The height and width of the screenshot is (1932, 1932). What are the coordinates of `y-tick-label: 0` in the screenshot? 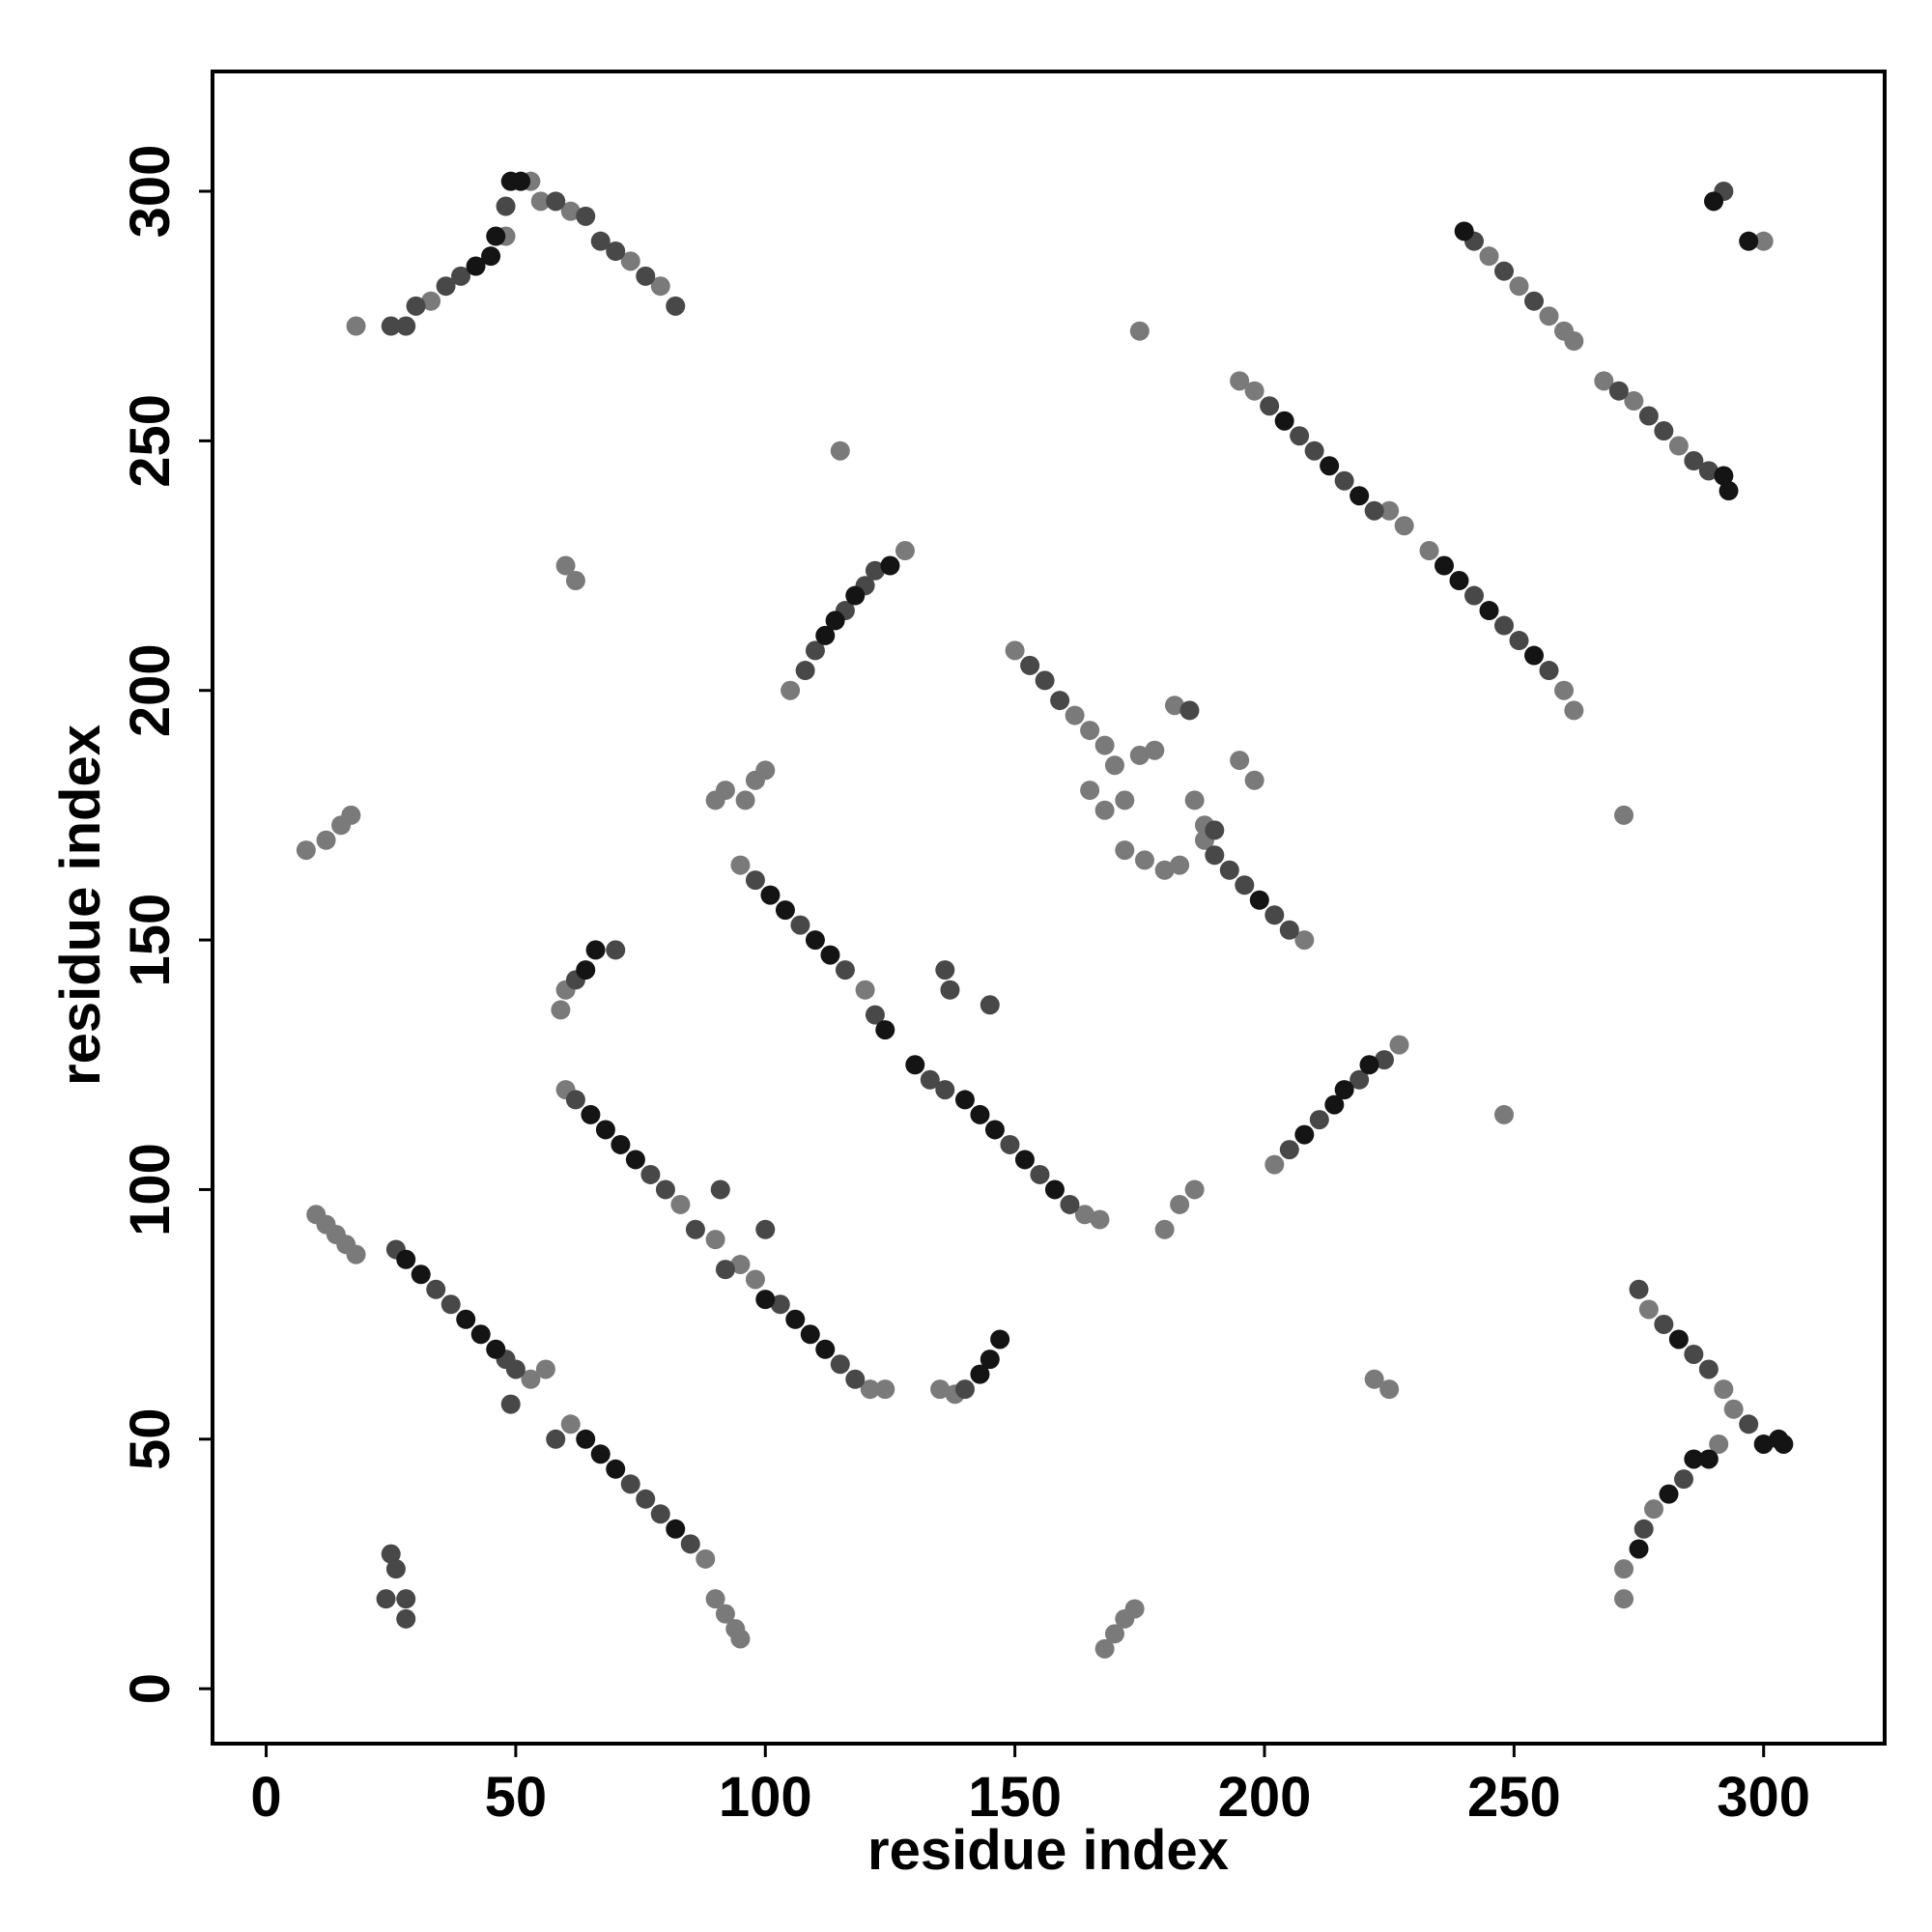 It's located at (150, 1688).